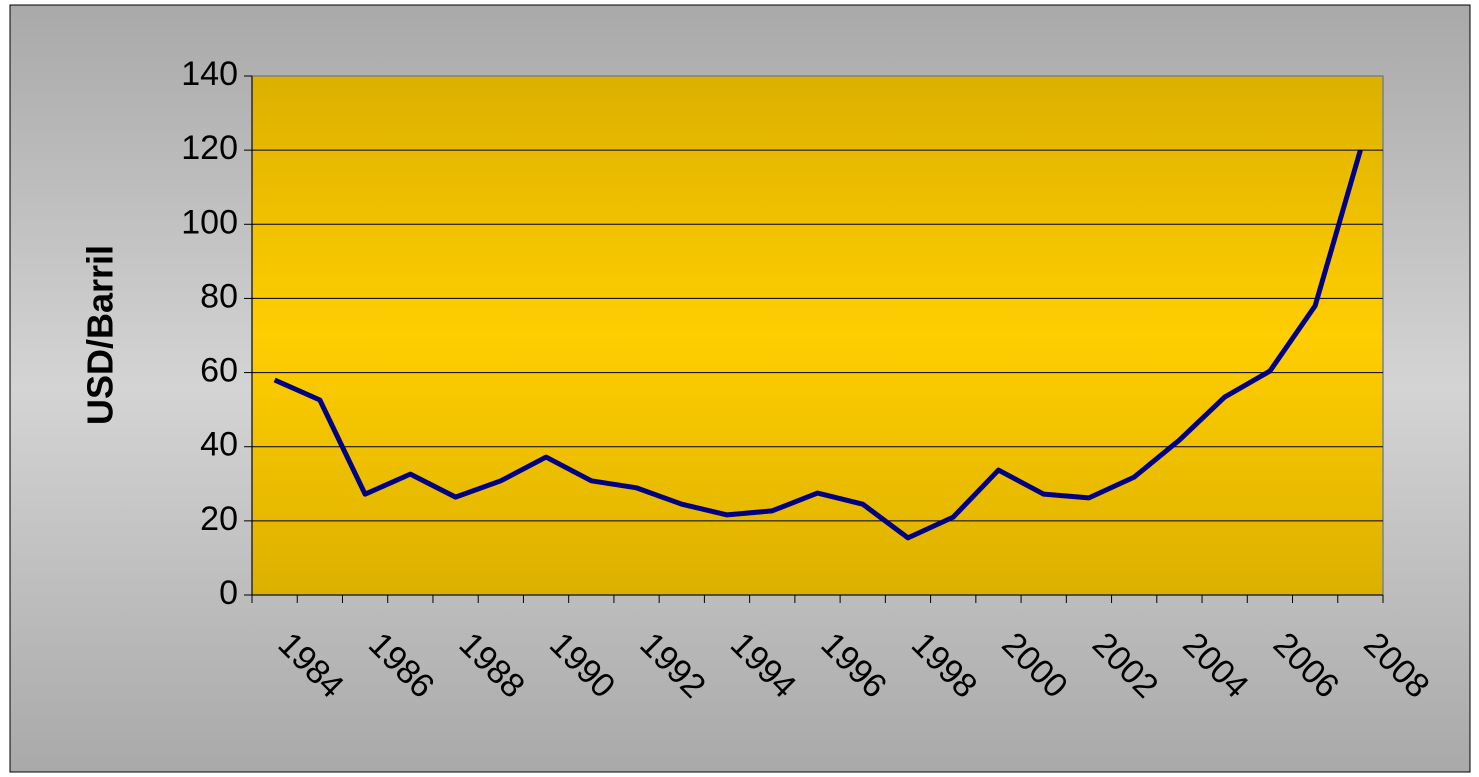  I want to click on y-tick-label: 20, so click(219, 519).